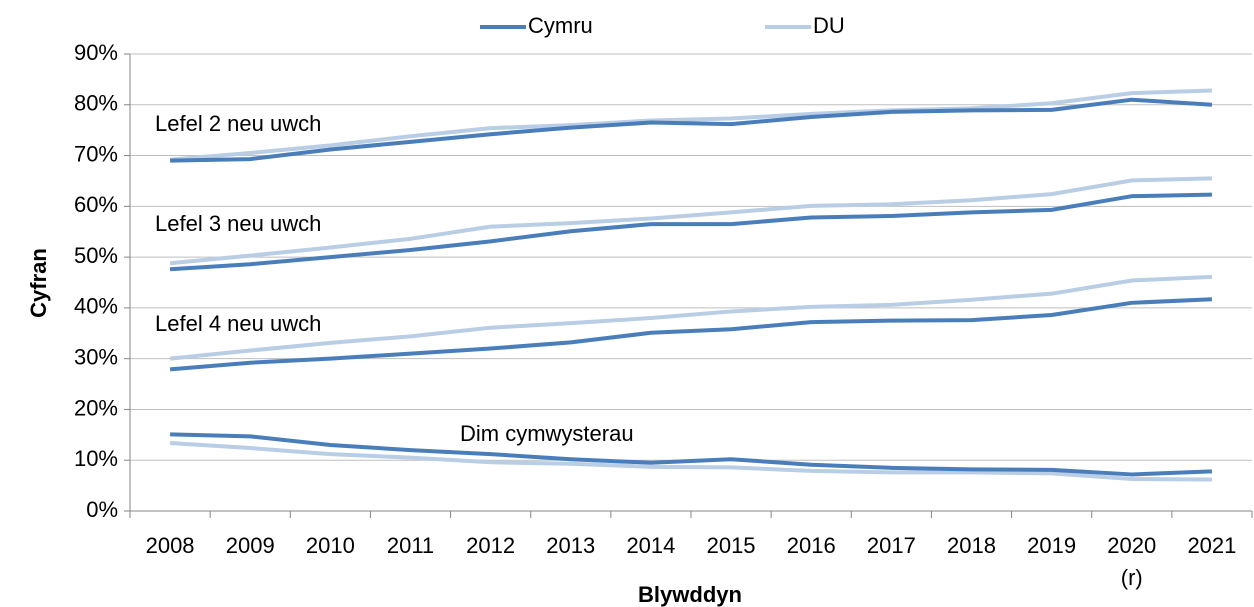  What do you see at coordinates (650, 545) in the screenshot?
I see `x-tick-label: 2014` at bounding box center [650, 545].